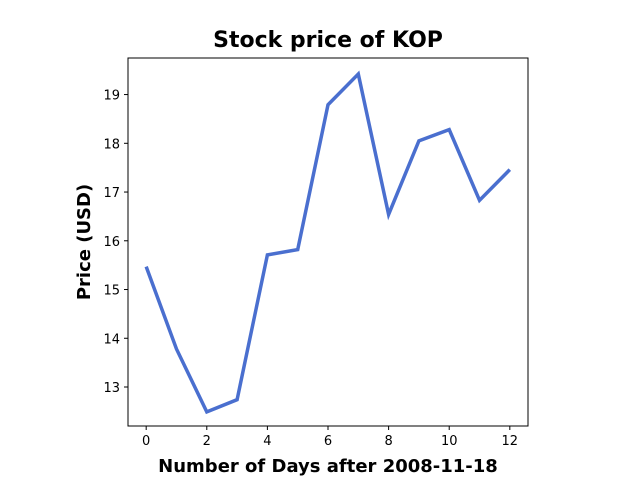  Describe the element at coordinates (111, 339) in the screenshot. I see `y-tick-label: 14` at that location.